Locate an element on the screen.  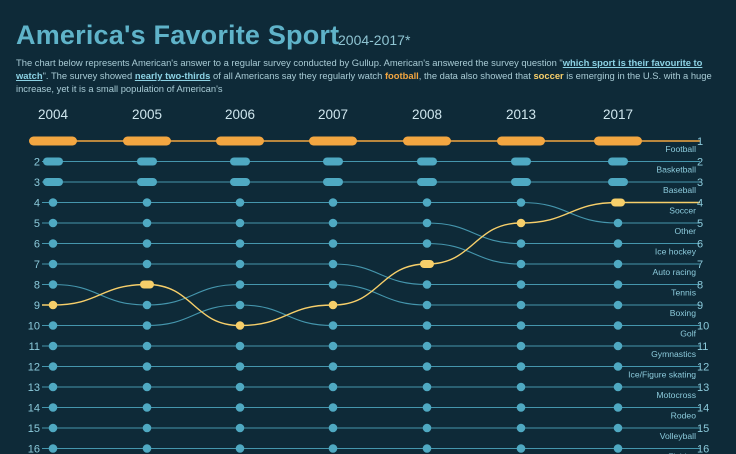
marker-other-2007 is located at coordinates (333, 202).